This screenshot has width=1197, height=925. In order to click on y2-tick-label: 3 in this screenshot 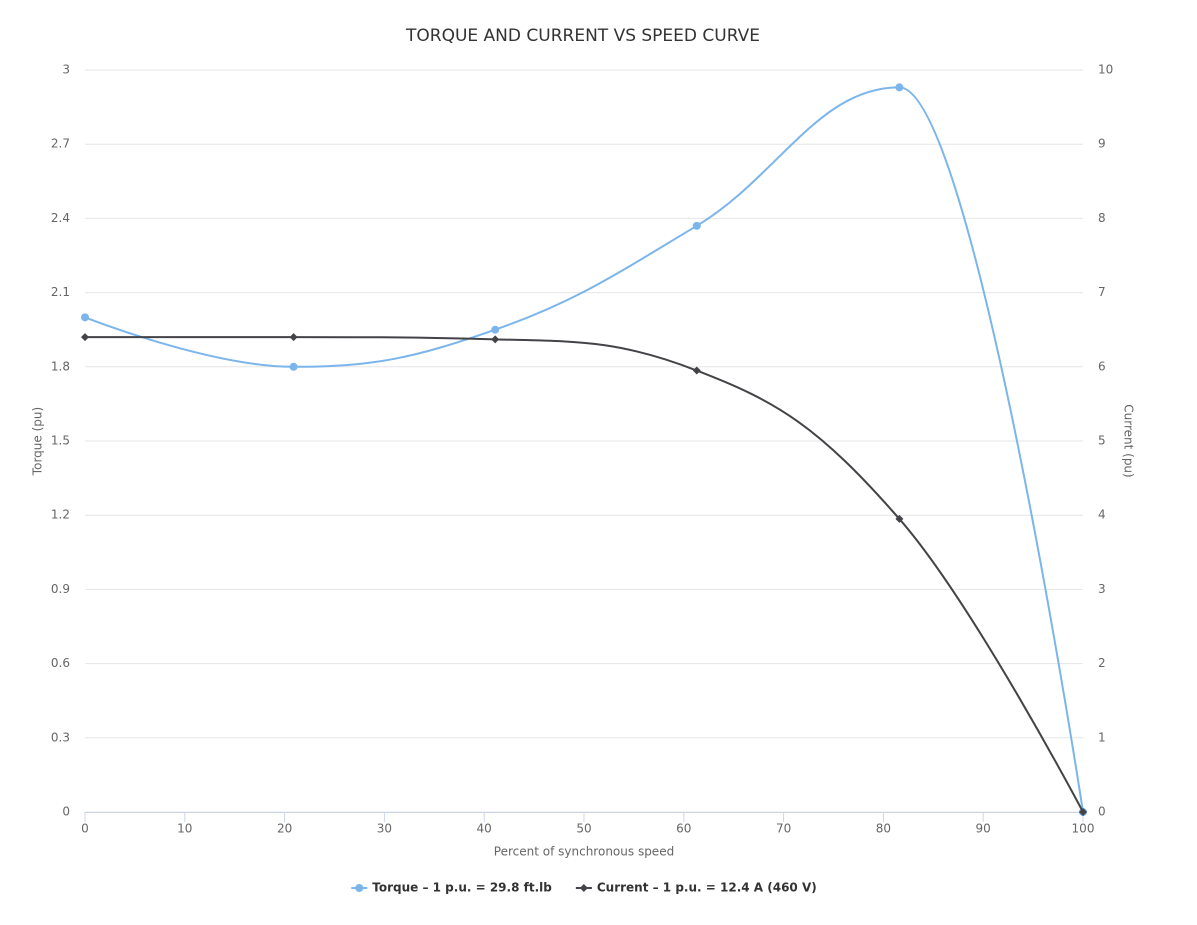, I will do `click(1102, 589)`.